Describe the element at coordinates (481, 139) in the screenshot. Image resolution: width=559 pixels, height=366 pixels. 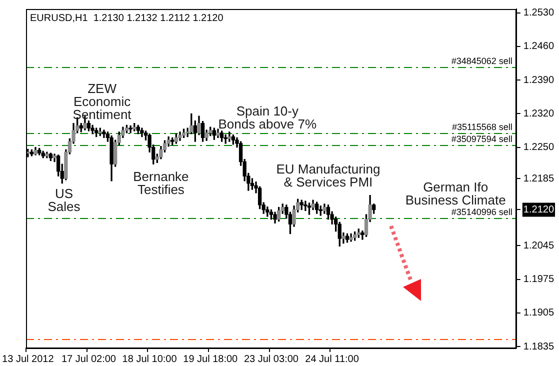
I see `ref-line-label: #35097594 sell` at that location.